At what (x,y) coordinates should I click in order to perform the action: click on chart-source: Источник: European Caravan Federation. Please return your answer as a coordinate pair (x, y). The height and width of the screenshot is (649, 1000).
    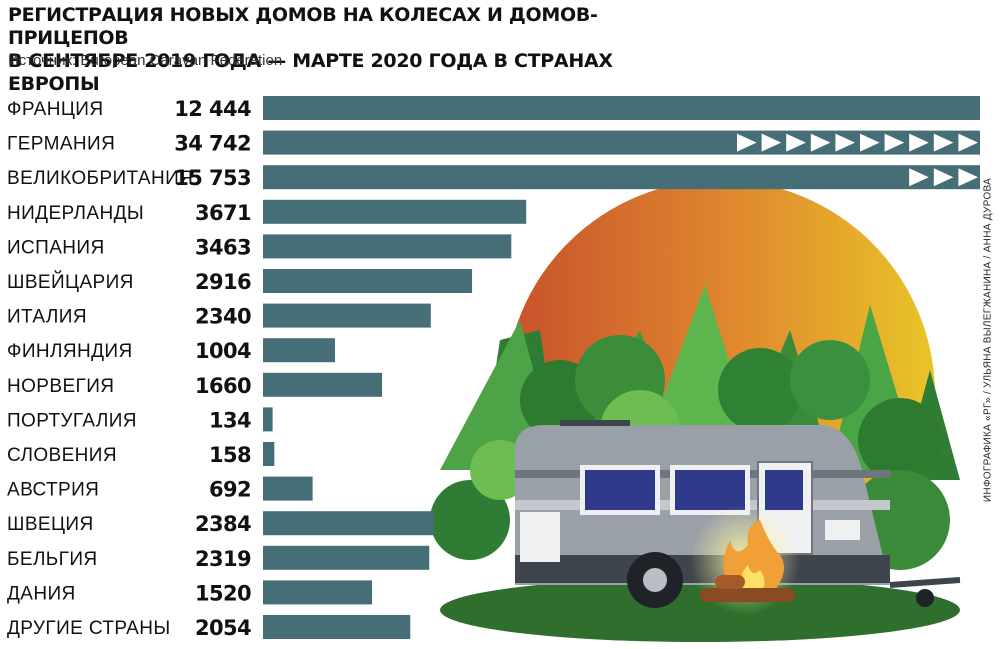
    Looking at the image, I should click on (145, 60).